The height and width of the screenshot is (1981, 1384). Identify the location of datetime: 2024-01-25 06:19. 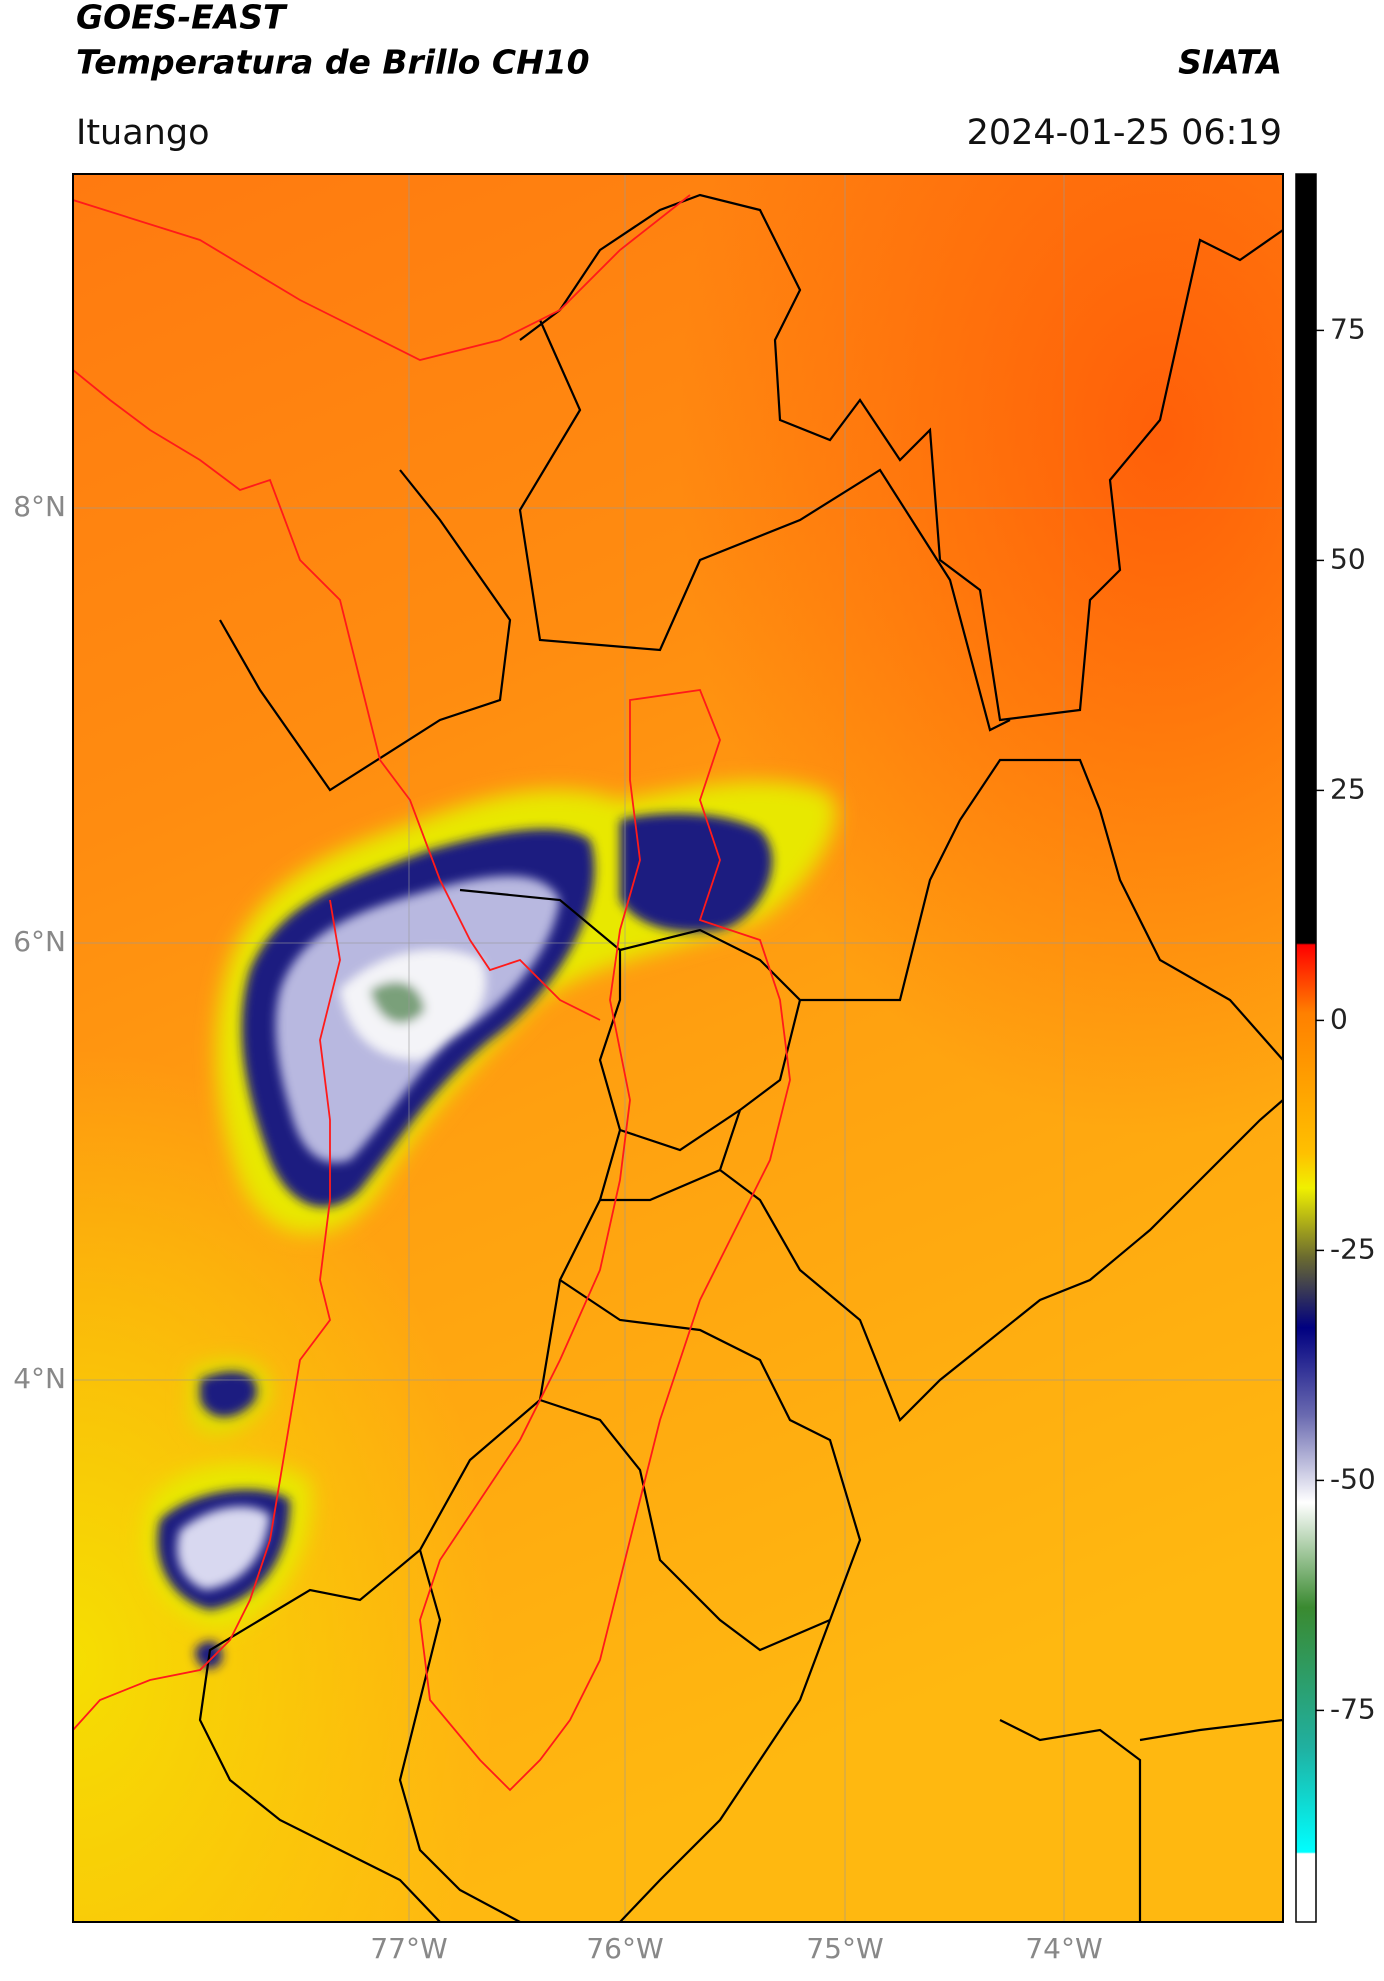
(1124, 133).